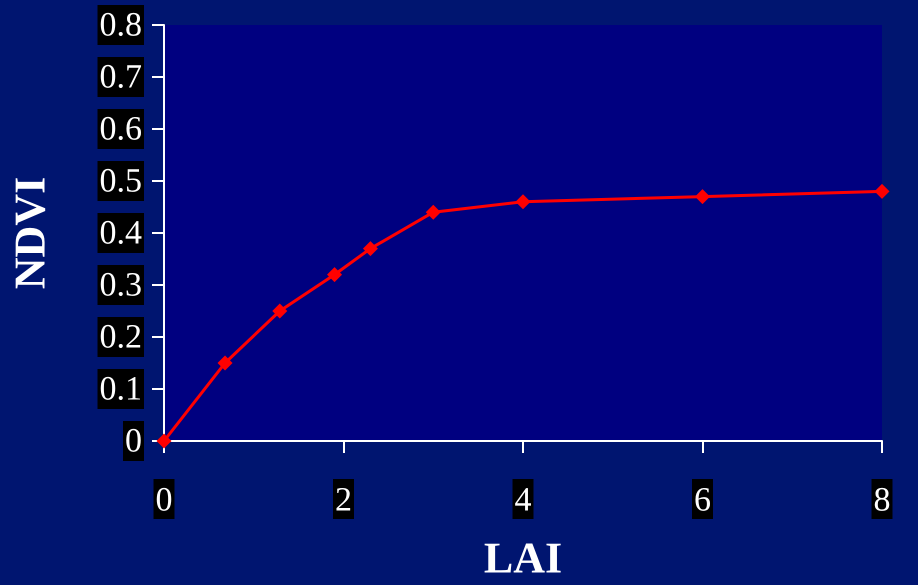 This screenshot has height=585, width=918. I want to click on y-tick-label: 0.2, so click(121, 337).